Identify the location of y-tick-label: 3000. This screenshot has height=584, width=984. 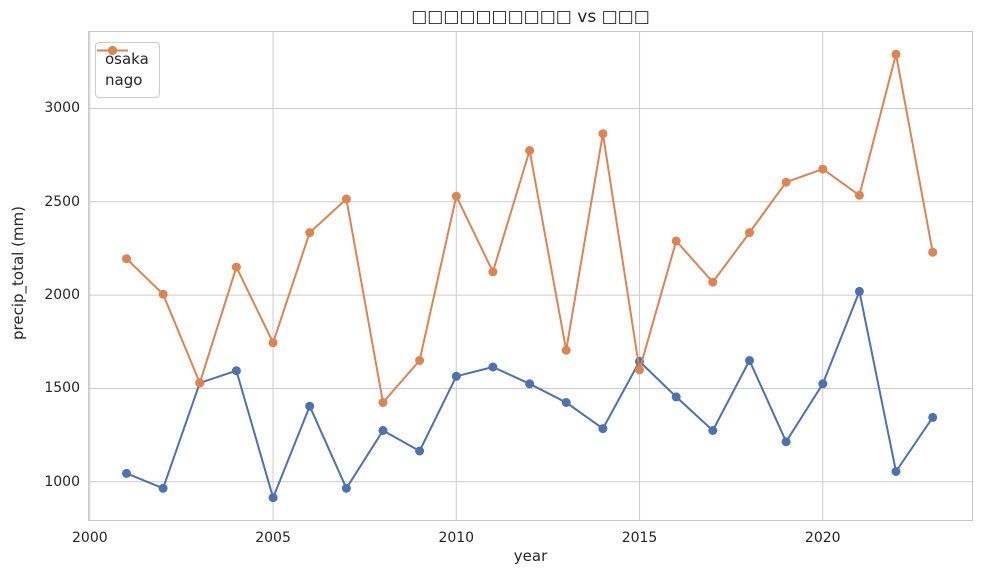
(62, 108).